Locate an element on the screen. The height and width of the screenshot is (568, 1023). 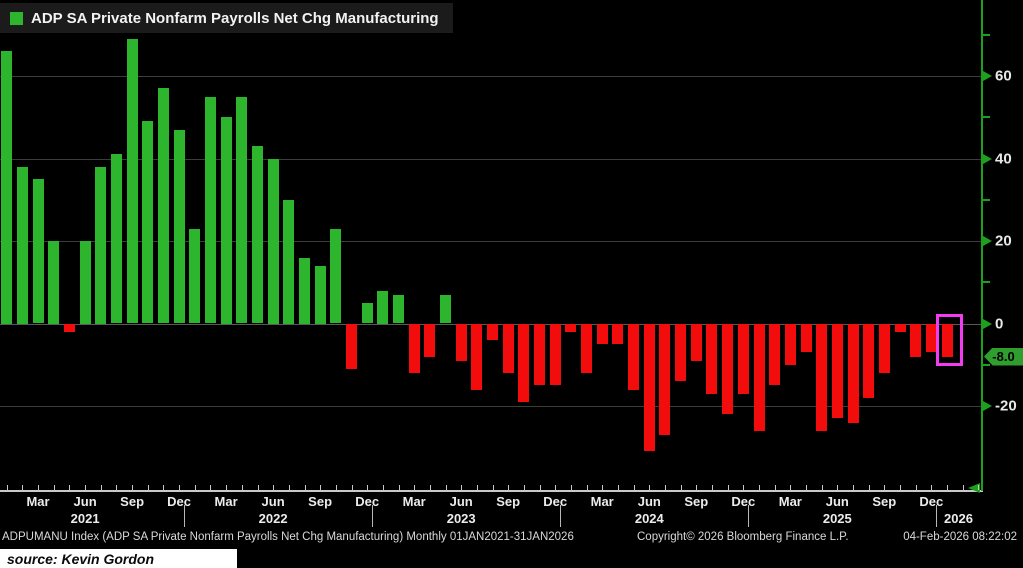
bar-Oct-2021 is located at coordinates (148, 222).